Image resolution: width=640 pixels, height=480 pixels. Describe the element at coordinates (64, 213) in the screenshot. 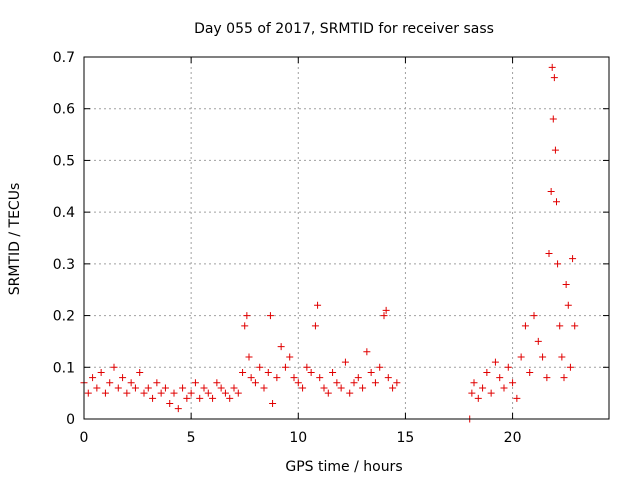

I see `y-tick-label: 0.4` at that location.